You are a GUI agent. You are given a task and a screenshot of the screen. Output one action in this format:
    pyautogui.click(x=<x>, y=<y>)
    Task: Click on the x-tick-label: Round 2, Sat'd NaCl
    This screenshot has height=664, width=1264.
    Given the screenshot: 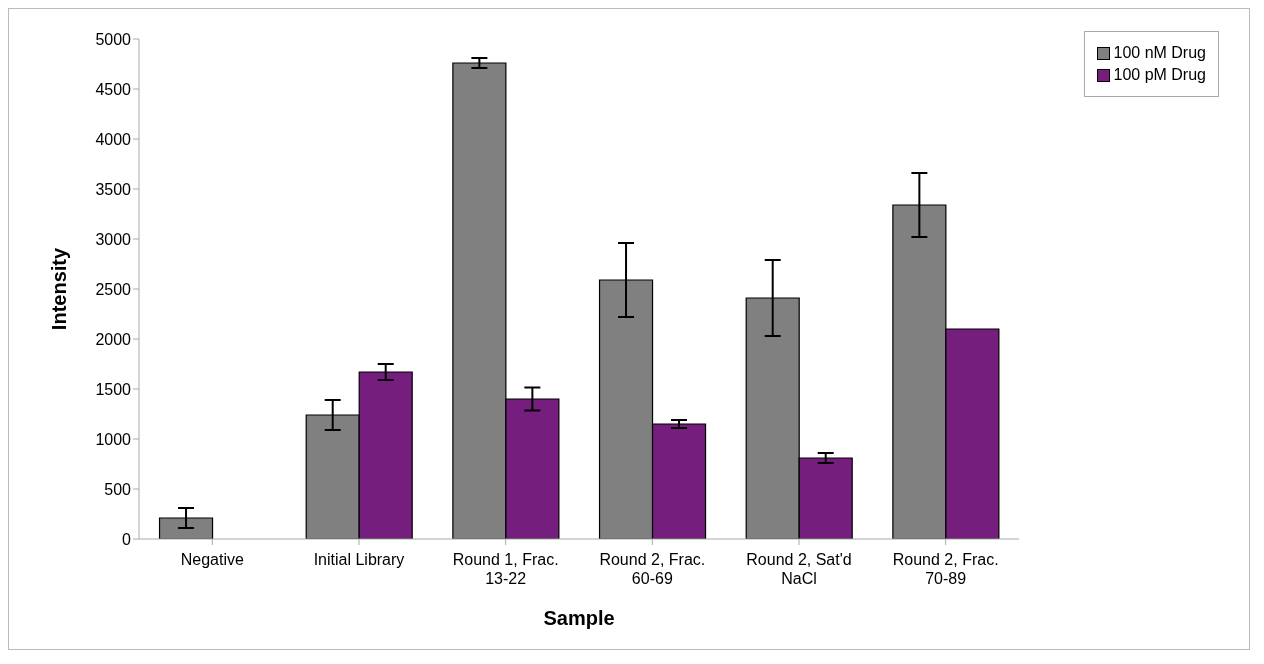 What is the action you would take?
    pyautogui.click(x=799, y=569)
    